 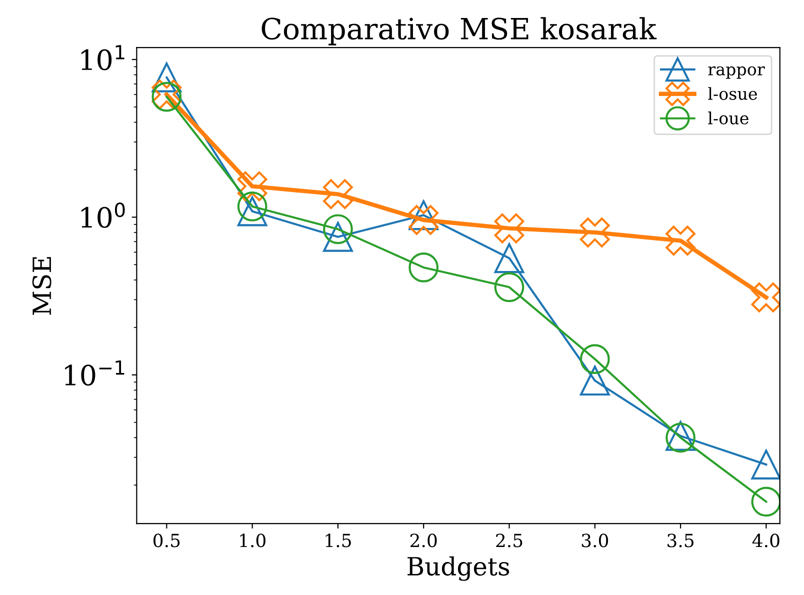 What do you see at coordinates (681, 541) in the screenshot?
I see `x-tick-label: 3.5` at bounding box center [681, 541].